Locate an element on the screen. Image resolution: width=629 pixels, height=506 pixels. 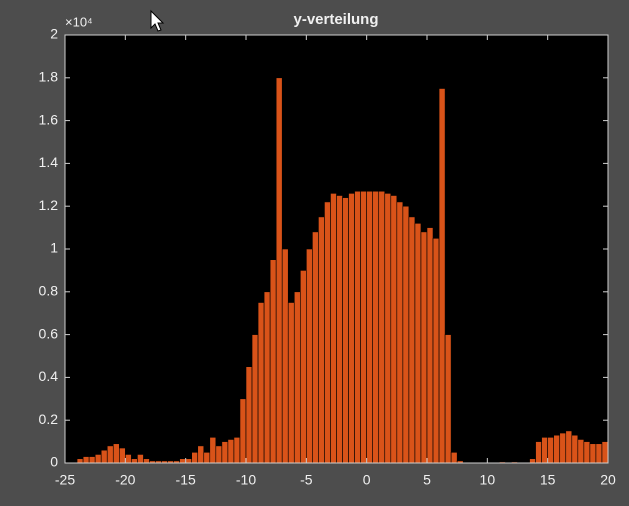
chart-title: y-verteilung is located at coordinates (335, 19).